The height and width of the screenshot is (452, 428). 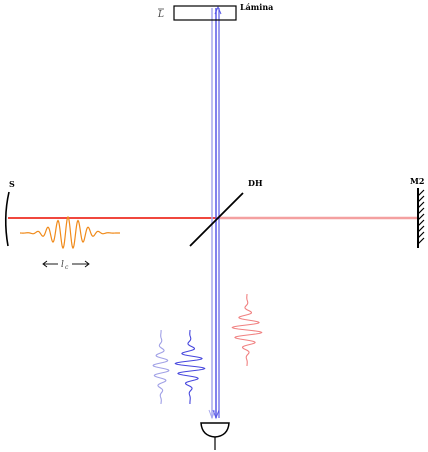 What do you see at coordinates (215, 430) in the screenshot?
I see `detector` at bounding box center [215, 430].